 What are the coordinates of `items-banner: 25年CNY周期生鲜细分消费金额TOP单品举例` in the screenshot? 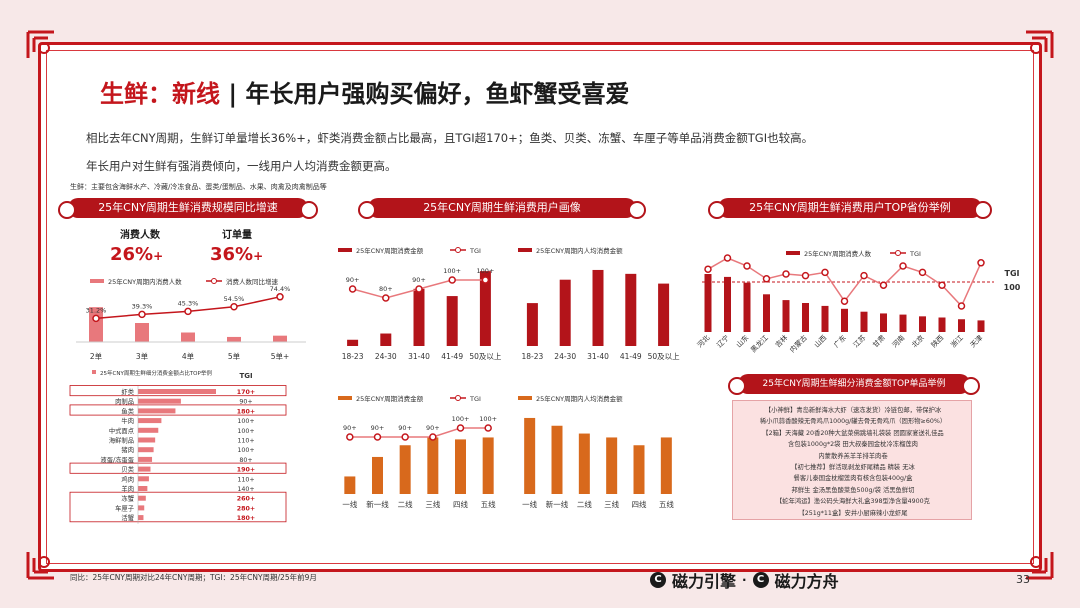 It's located at (854, 384).